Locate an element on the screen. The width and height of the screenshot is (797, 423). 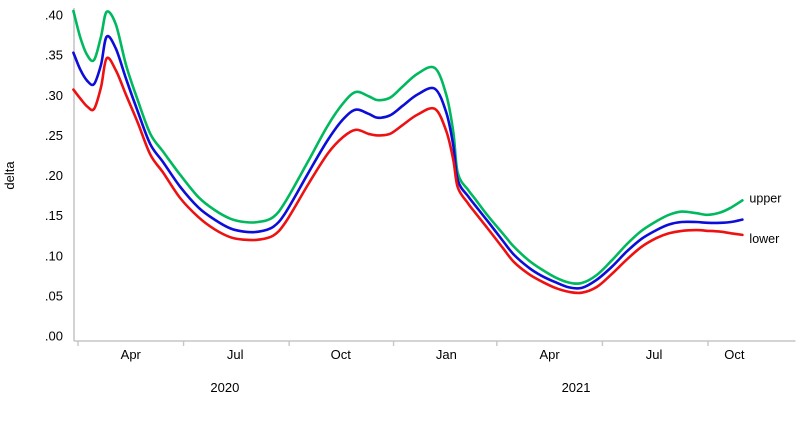
y-tick-label: .15 is located at coordinates (54, 215).